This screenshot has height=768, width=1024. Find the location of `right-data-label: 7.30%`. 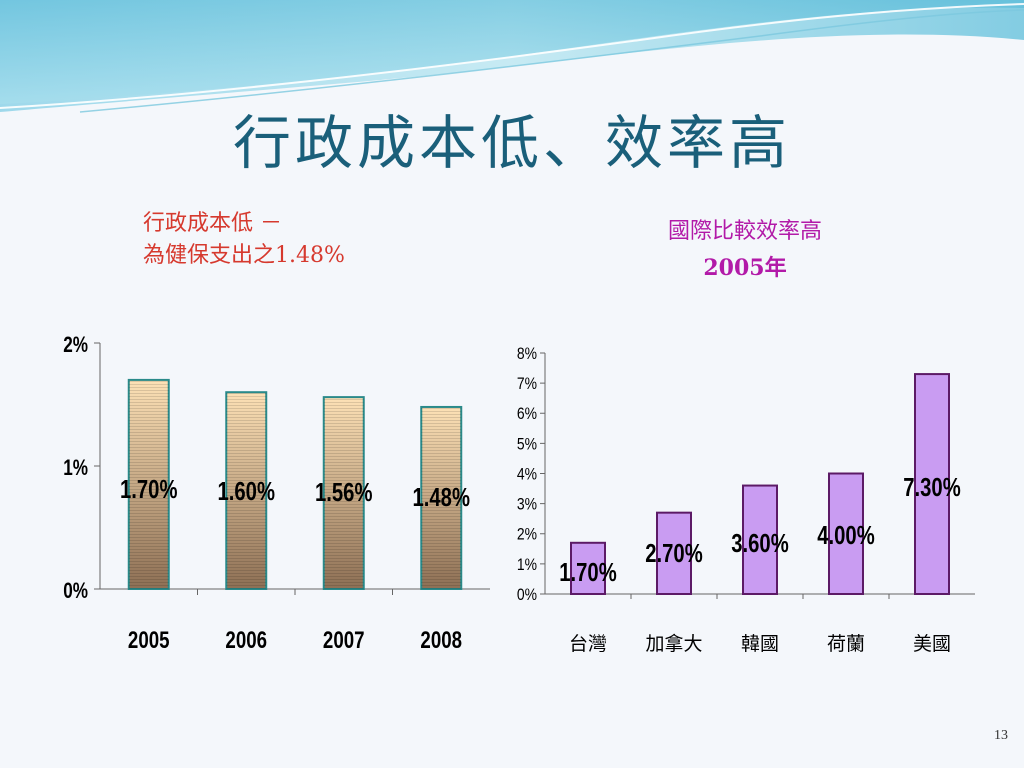

right-data-label: 7.30% is located at coordinates (932, 487).